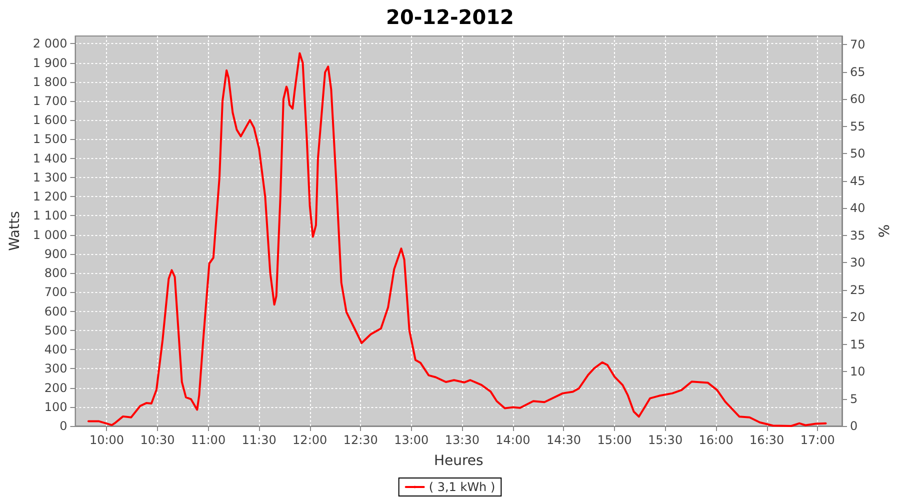 This screenshot has height=500, width=900. What do you see at coordinates (858, 208) in the screenshot?
I see `y2-tick-label: 40` at bounding box center [858, 208].